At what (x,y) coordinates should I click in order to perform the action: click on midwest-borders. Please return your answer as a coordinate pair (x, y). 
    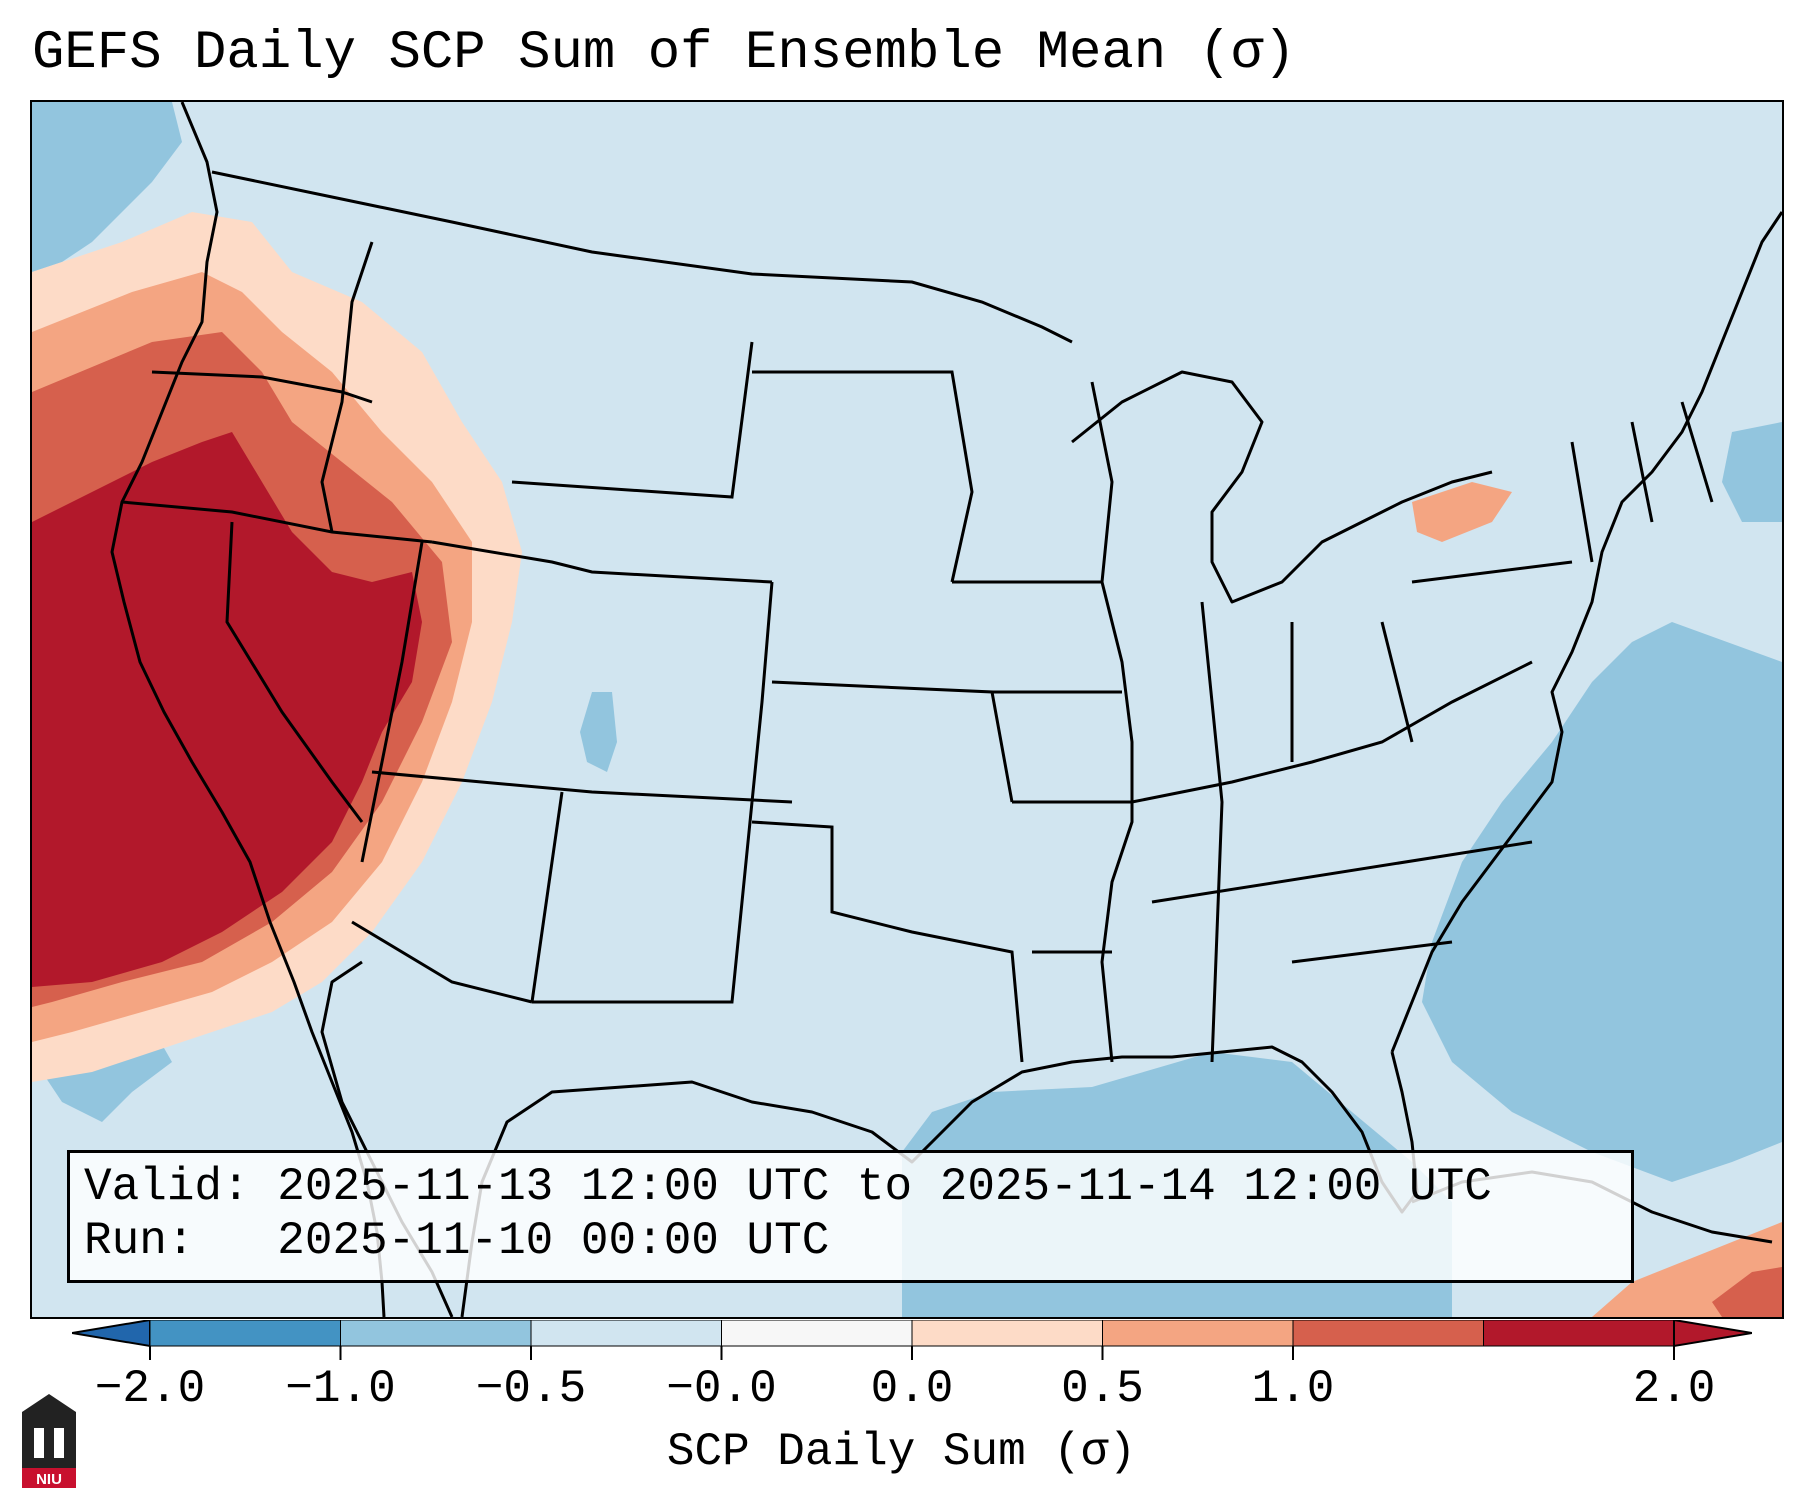
    Looking at the image, I should click on (1042, 767).